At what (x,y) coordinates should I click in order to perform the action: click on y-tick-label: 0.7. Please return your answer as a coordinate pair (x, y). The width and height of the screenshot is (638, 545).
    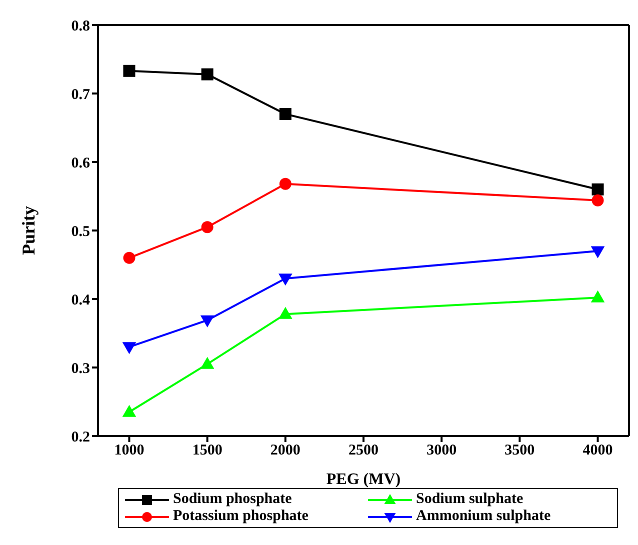
    Looking at the image, I should click on (80, 94).